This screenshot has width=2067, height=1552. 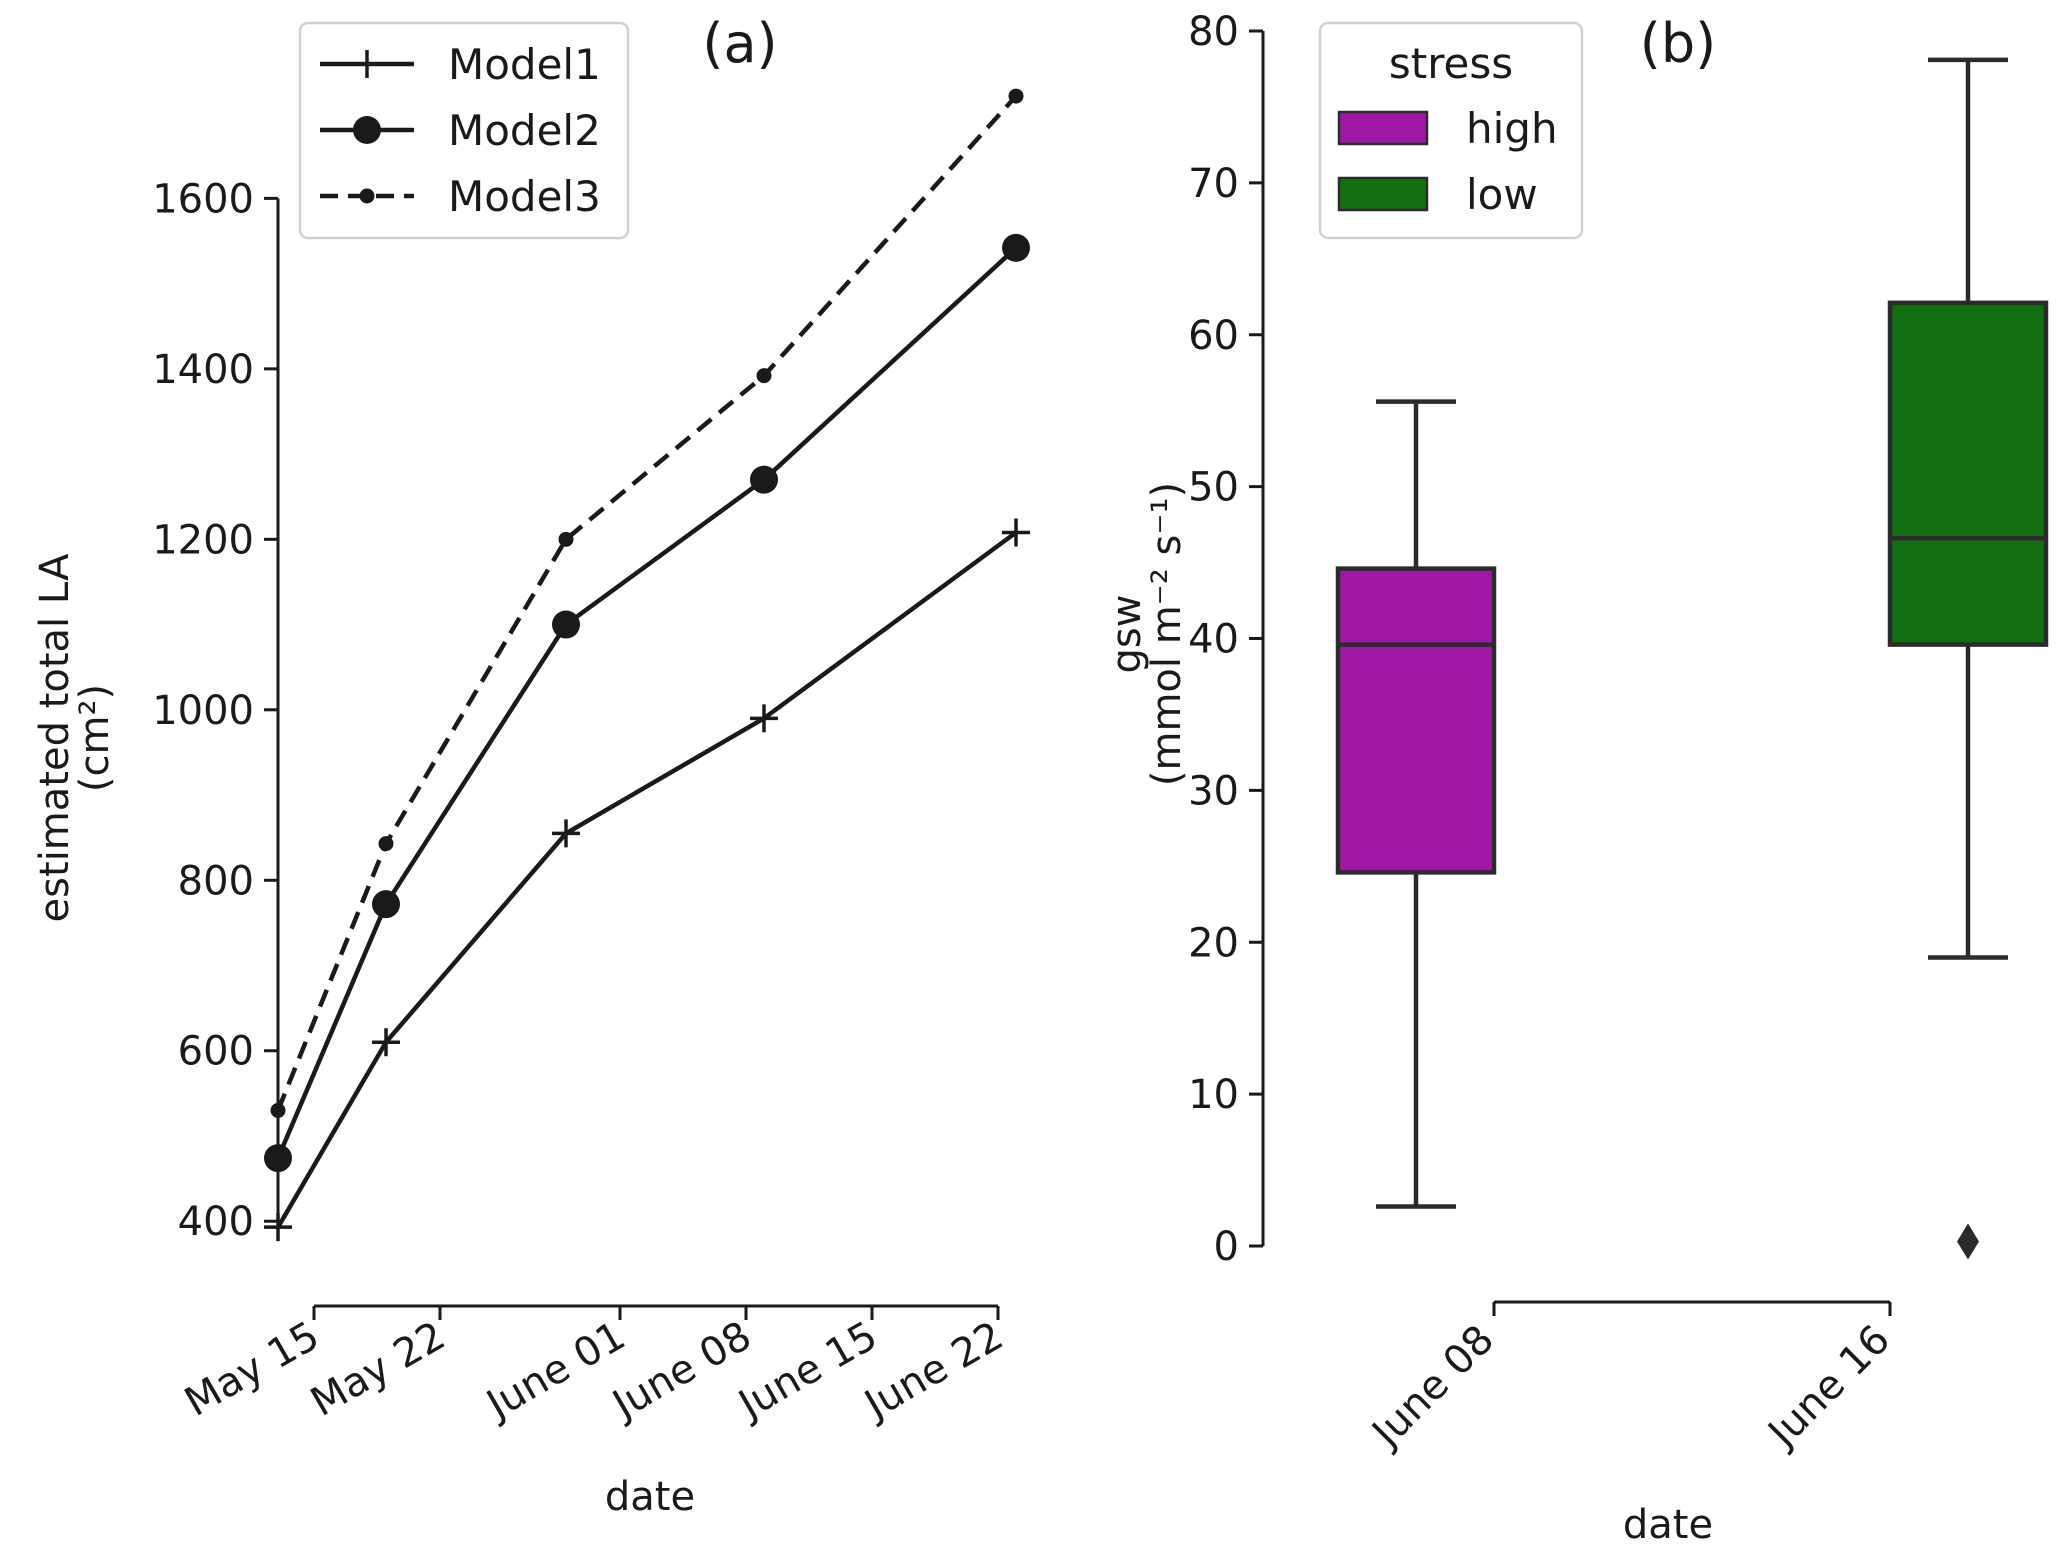 I want to click on panel-a-y-tick-label-2: 800, so click(x=216, y=881).